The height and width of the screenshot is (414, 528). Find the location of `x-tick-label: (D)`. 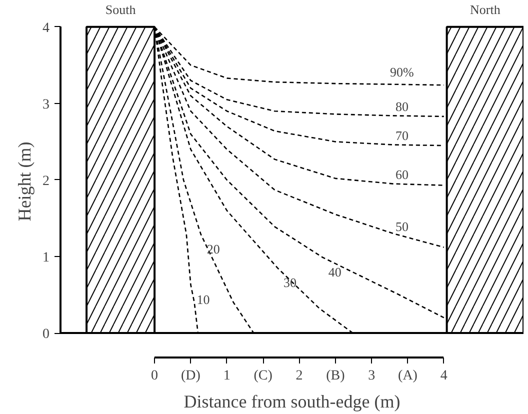

x-tick-label: (D) is located at coordinates (191, 376).